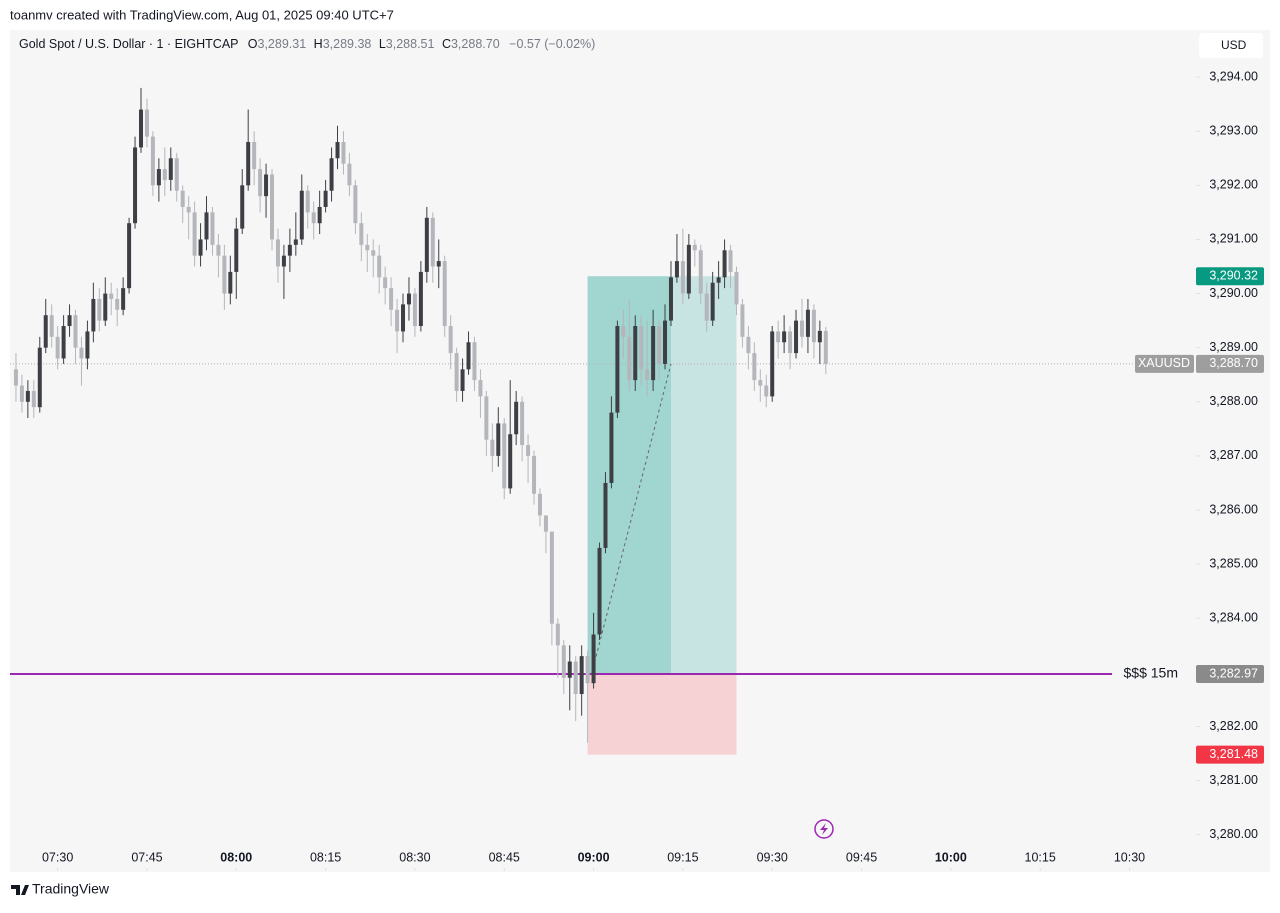  Describe the element at coordinates (631, 519) in the screenshot. I see `trade-path` at that location.